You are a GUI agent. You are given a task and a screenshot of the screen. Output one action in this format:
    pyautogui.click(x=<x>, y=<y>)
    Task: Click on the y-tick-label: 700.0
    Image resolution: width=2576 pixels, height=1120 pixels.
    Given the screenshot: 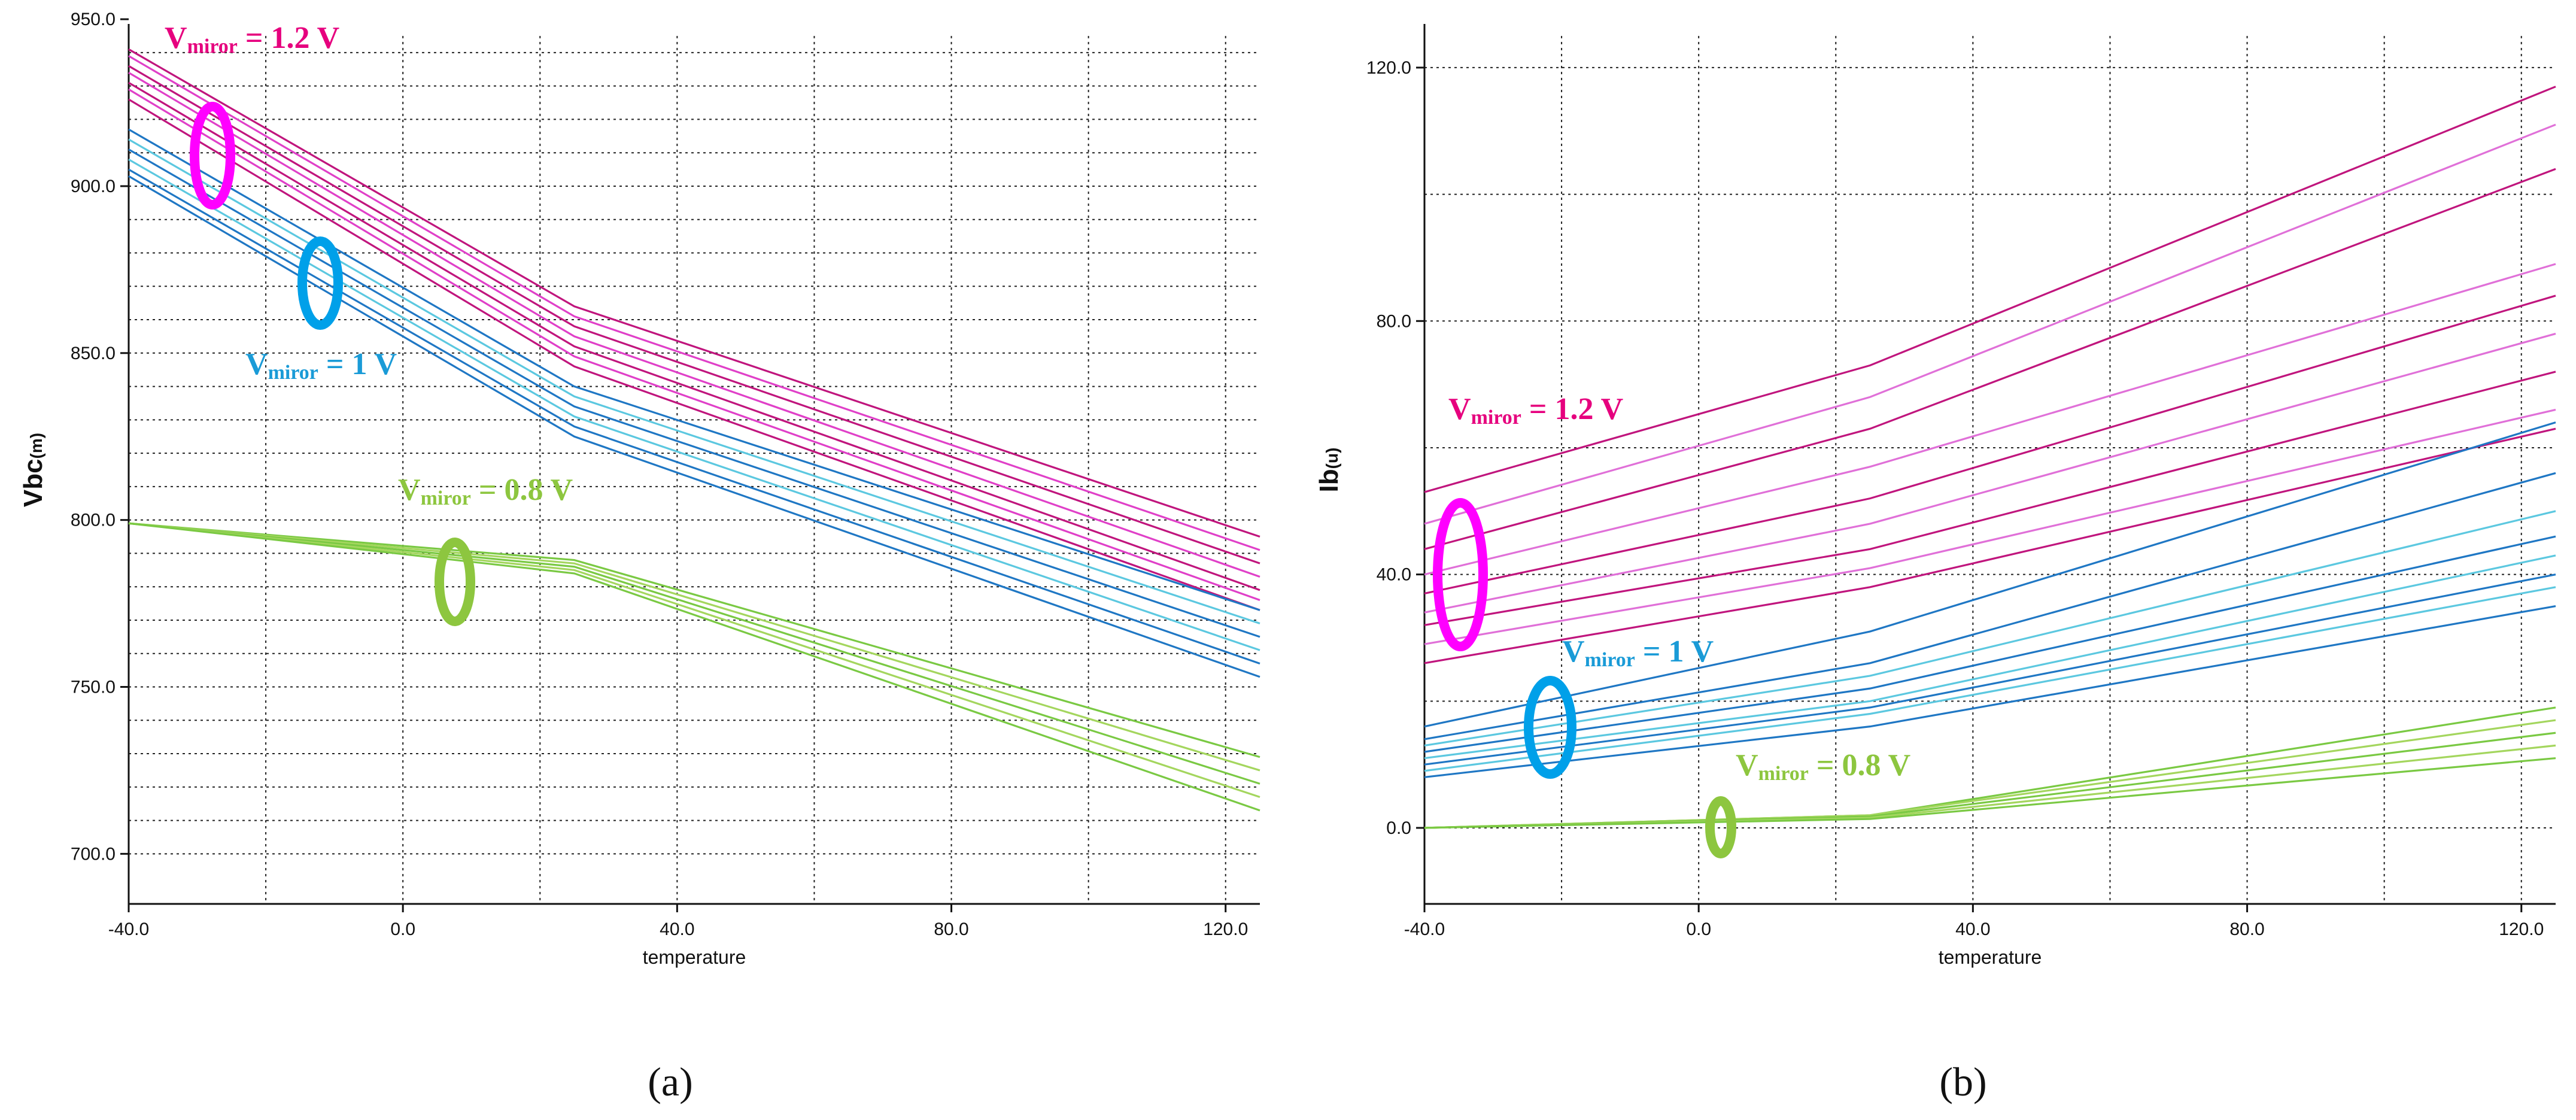 What is the action you would take?
    pyautogui.click(x=93, y=854)
    